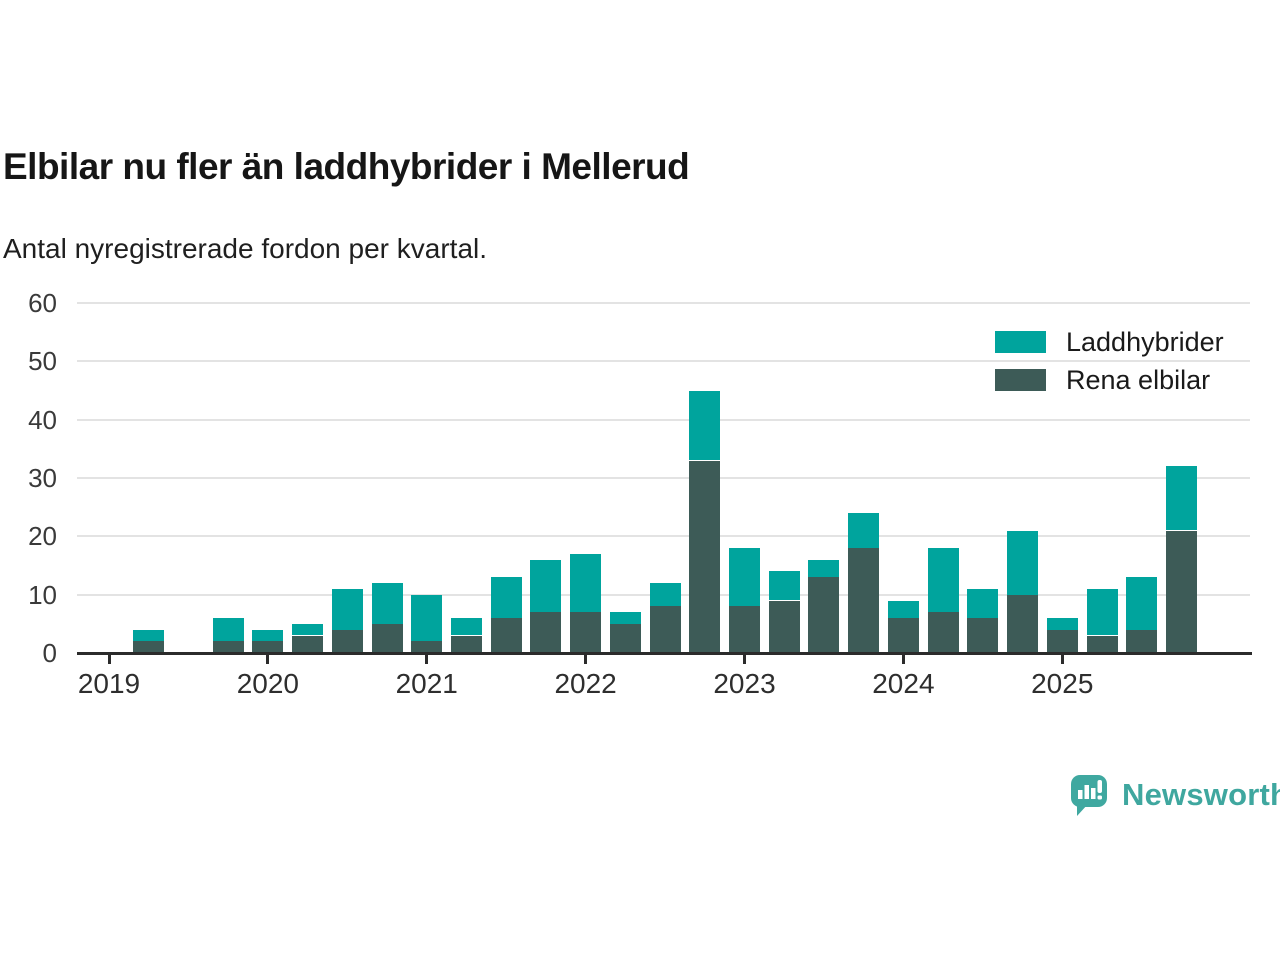 This screenshot has width=1280, height=960. What do you see at coordinates (109, 683) in the screenshot?
I see `x-axis-year-label: 2019` at bounding box center [109, 683].